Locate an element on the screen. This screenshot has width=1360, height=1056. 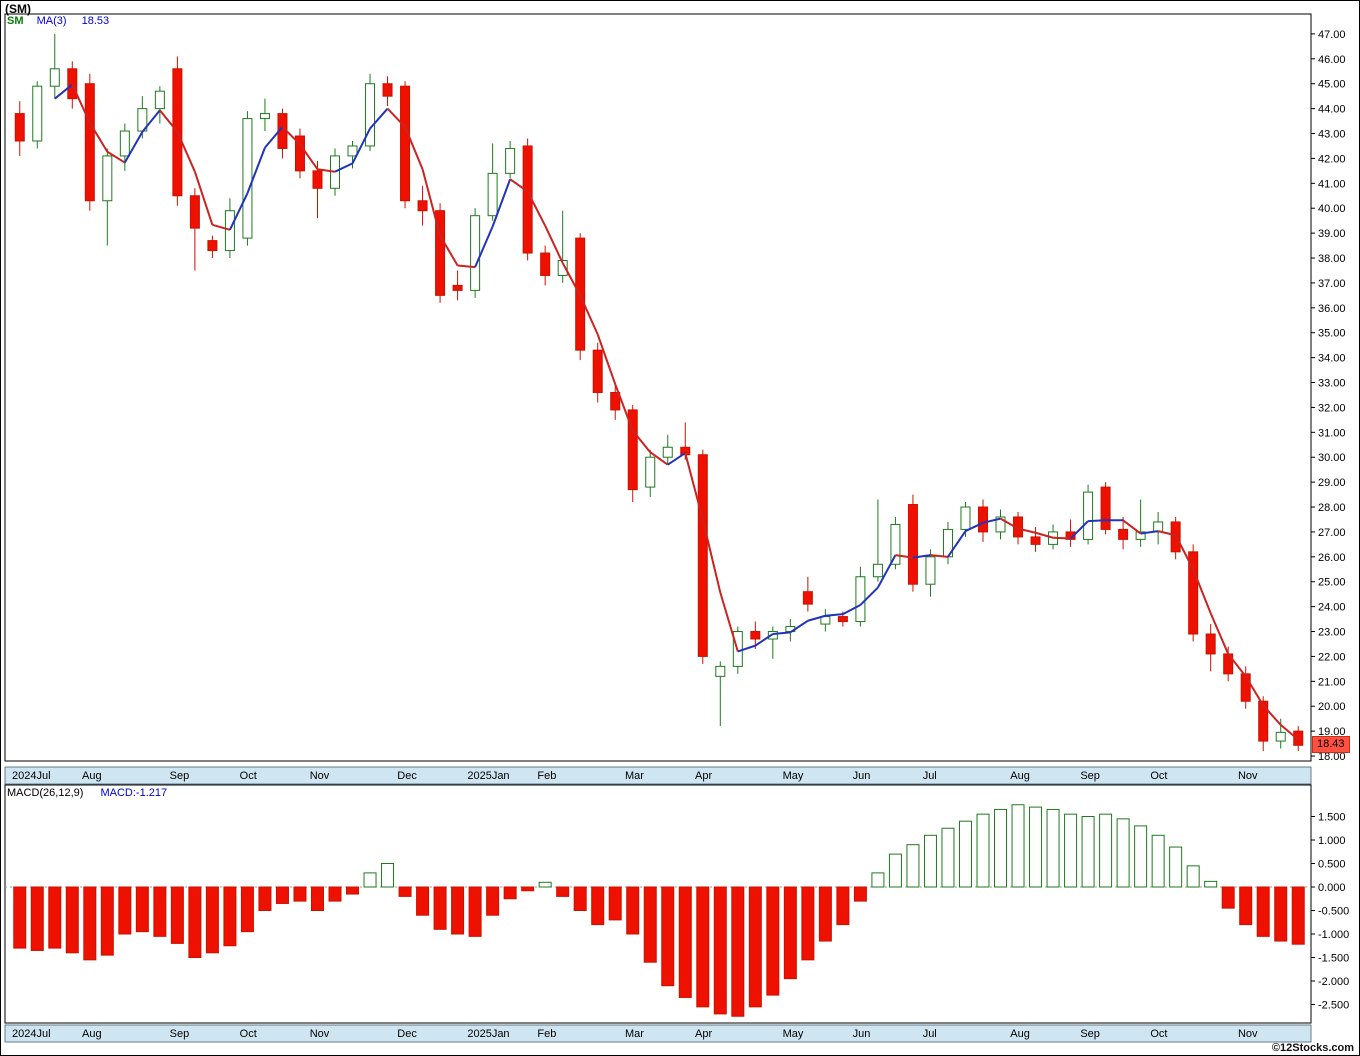
price-tick-label: 46.00 is located at coordinates (1332, 60).